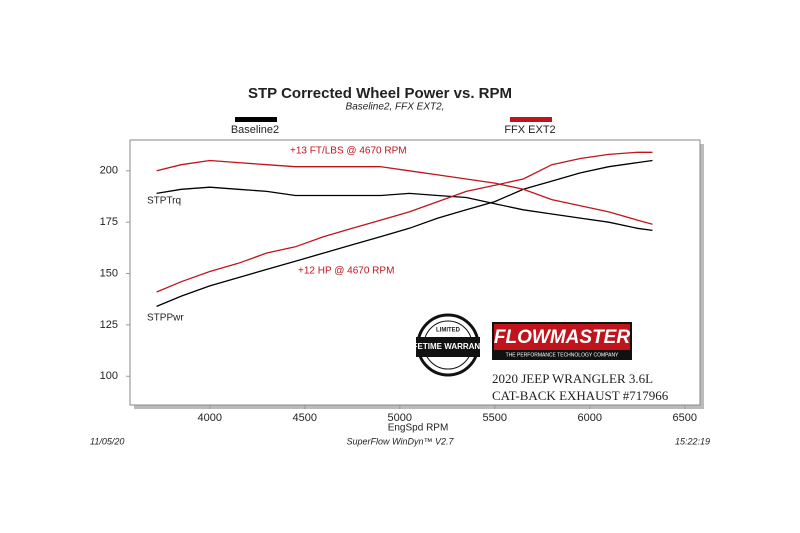 This screenshot has height=533, width=800. Describe the element at coordinates (164, 201) in the screenshot. I see `curve-label: STPTrq` at that location.